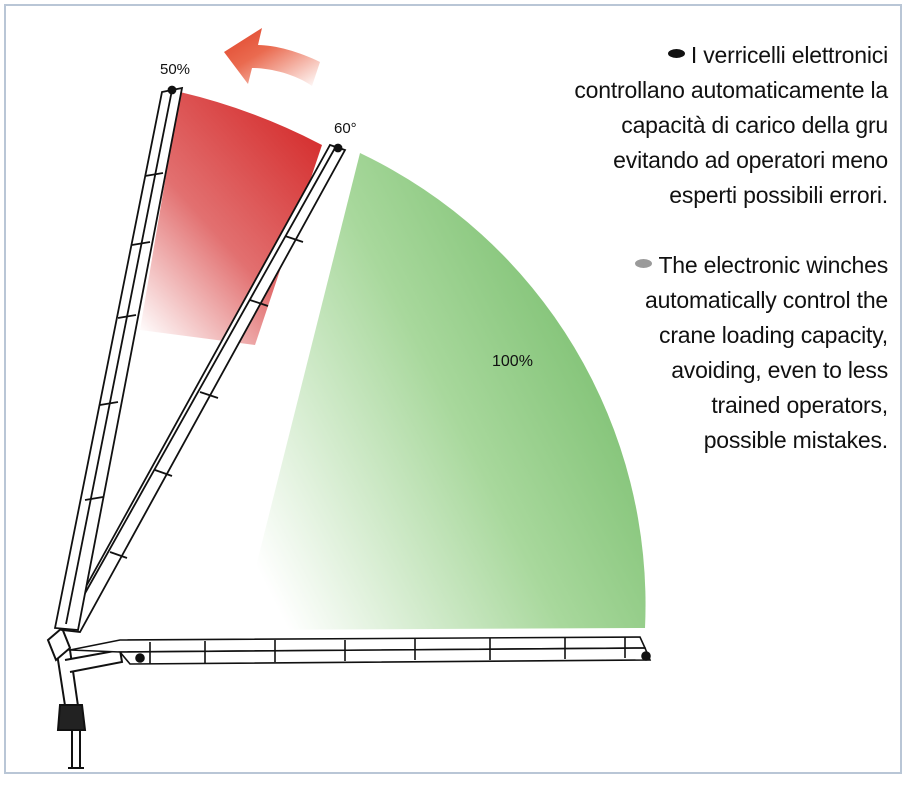 The image size is (908, 786). What do you see at coordinates (118, 358) in the screenshot?
I see `crane-boom-max-extension` at bounding box center [118, 358].